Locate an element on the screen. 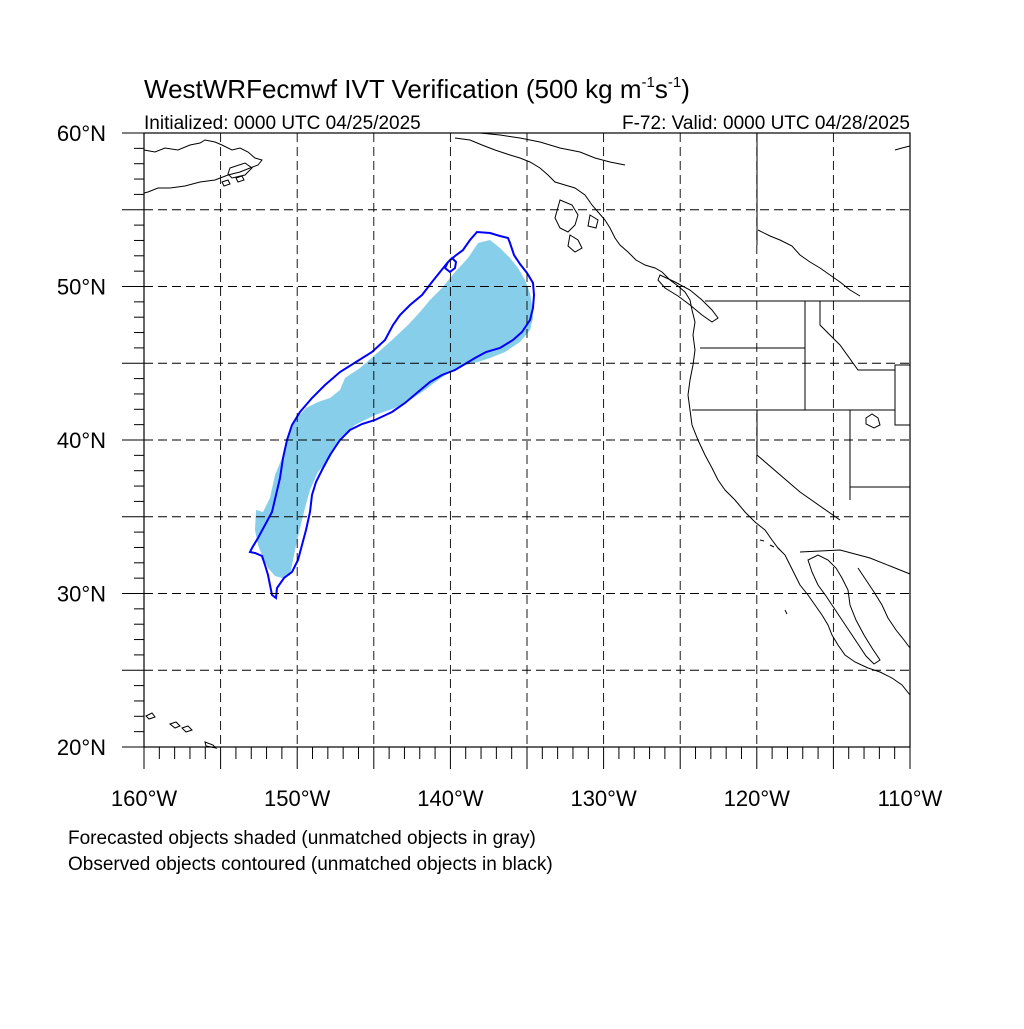 This screenshot has height=1029, width=1024. forecast-ivt-object is located at coordinates (394, 409).